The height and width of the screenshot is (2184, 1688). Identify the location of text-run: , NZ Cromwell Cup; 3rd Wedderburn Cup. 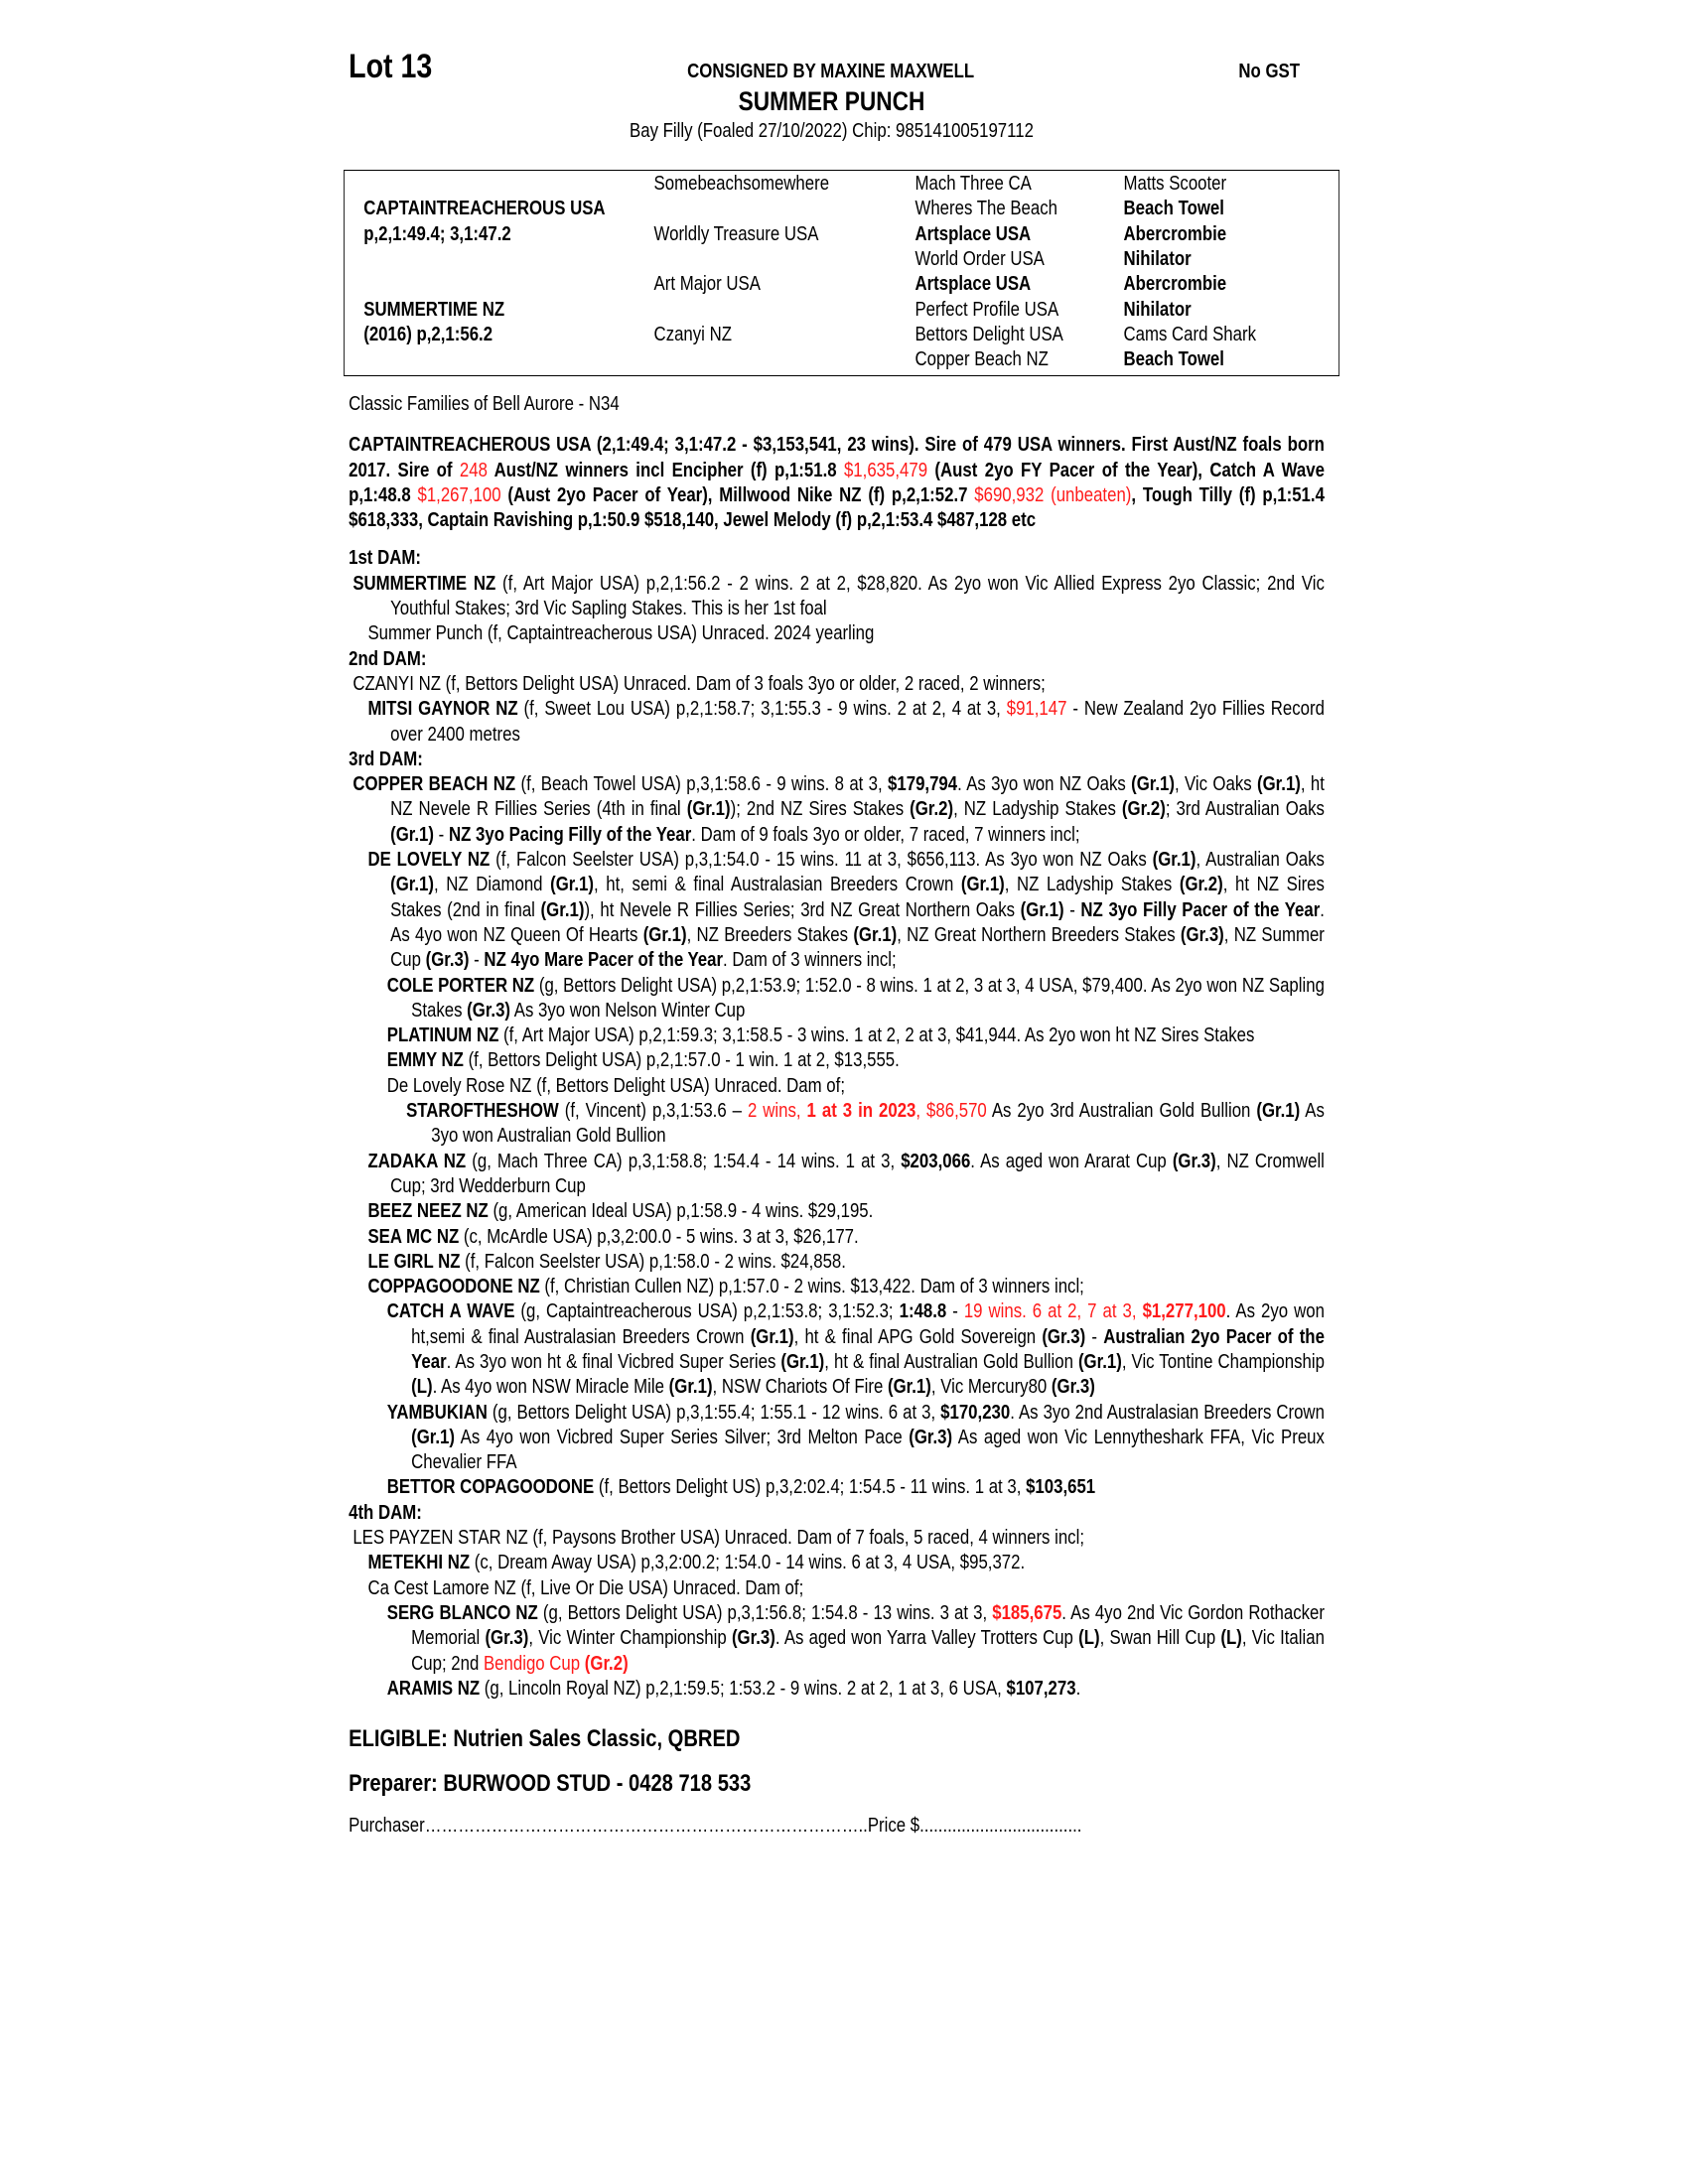
(857, 1173).